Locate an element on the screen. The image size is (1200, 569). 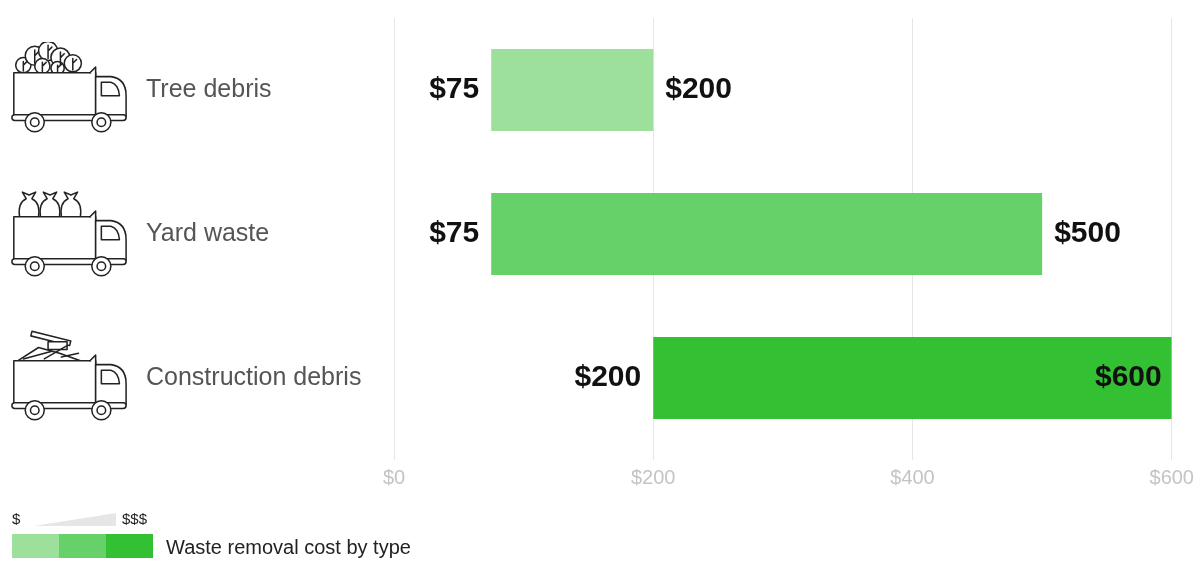
x-tick-label: $200 is located at coordinates (653, 476).